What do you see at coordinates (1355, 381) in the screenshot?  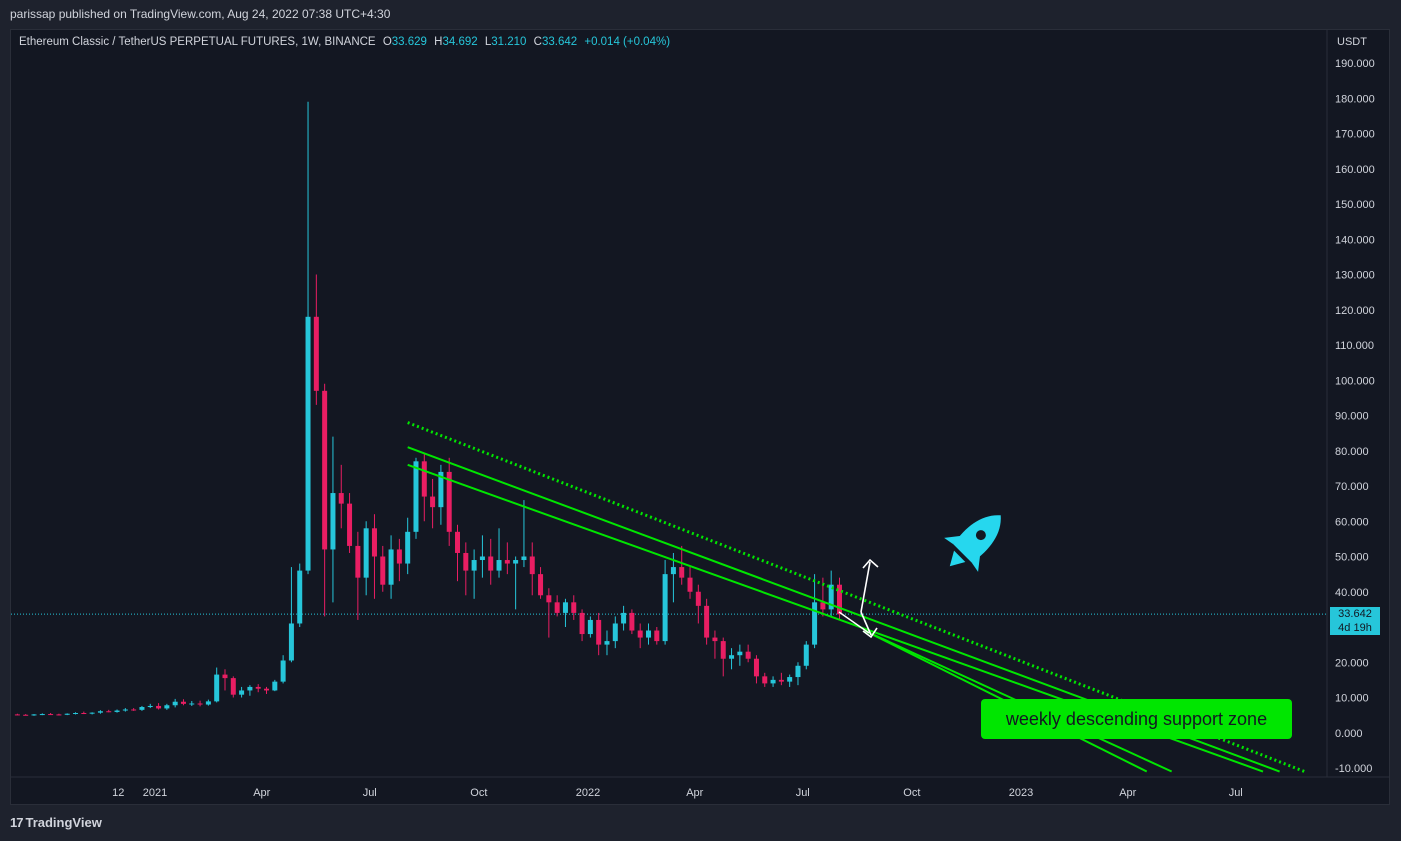 I see `y-tick-label: 100.000` at bounding box center [1355, 381].